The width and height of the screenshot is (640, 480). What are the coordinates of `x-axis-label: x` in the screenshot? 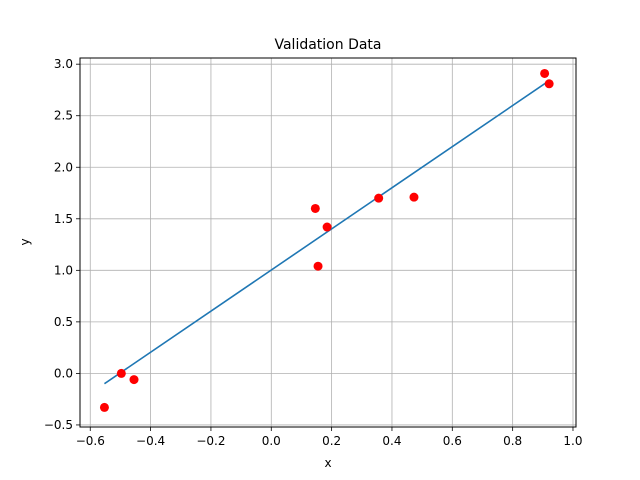 It's located at (327, 463).